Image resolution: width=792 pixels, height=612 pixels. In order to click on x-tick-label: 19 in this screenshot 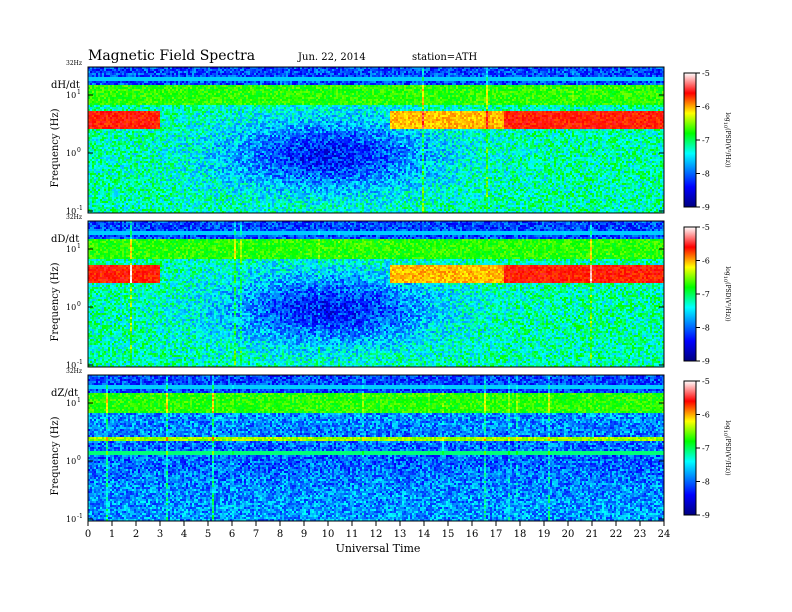, I will do `click(544, 534)`.